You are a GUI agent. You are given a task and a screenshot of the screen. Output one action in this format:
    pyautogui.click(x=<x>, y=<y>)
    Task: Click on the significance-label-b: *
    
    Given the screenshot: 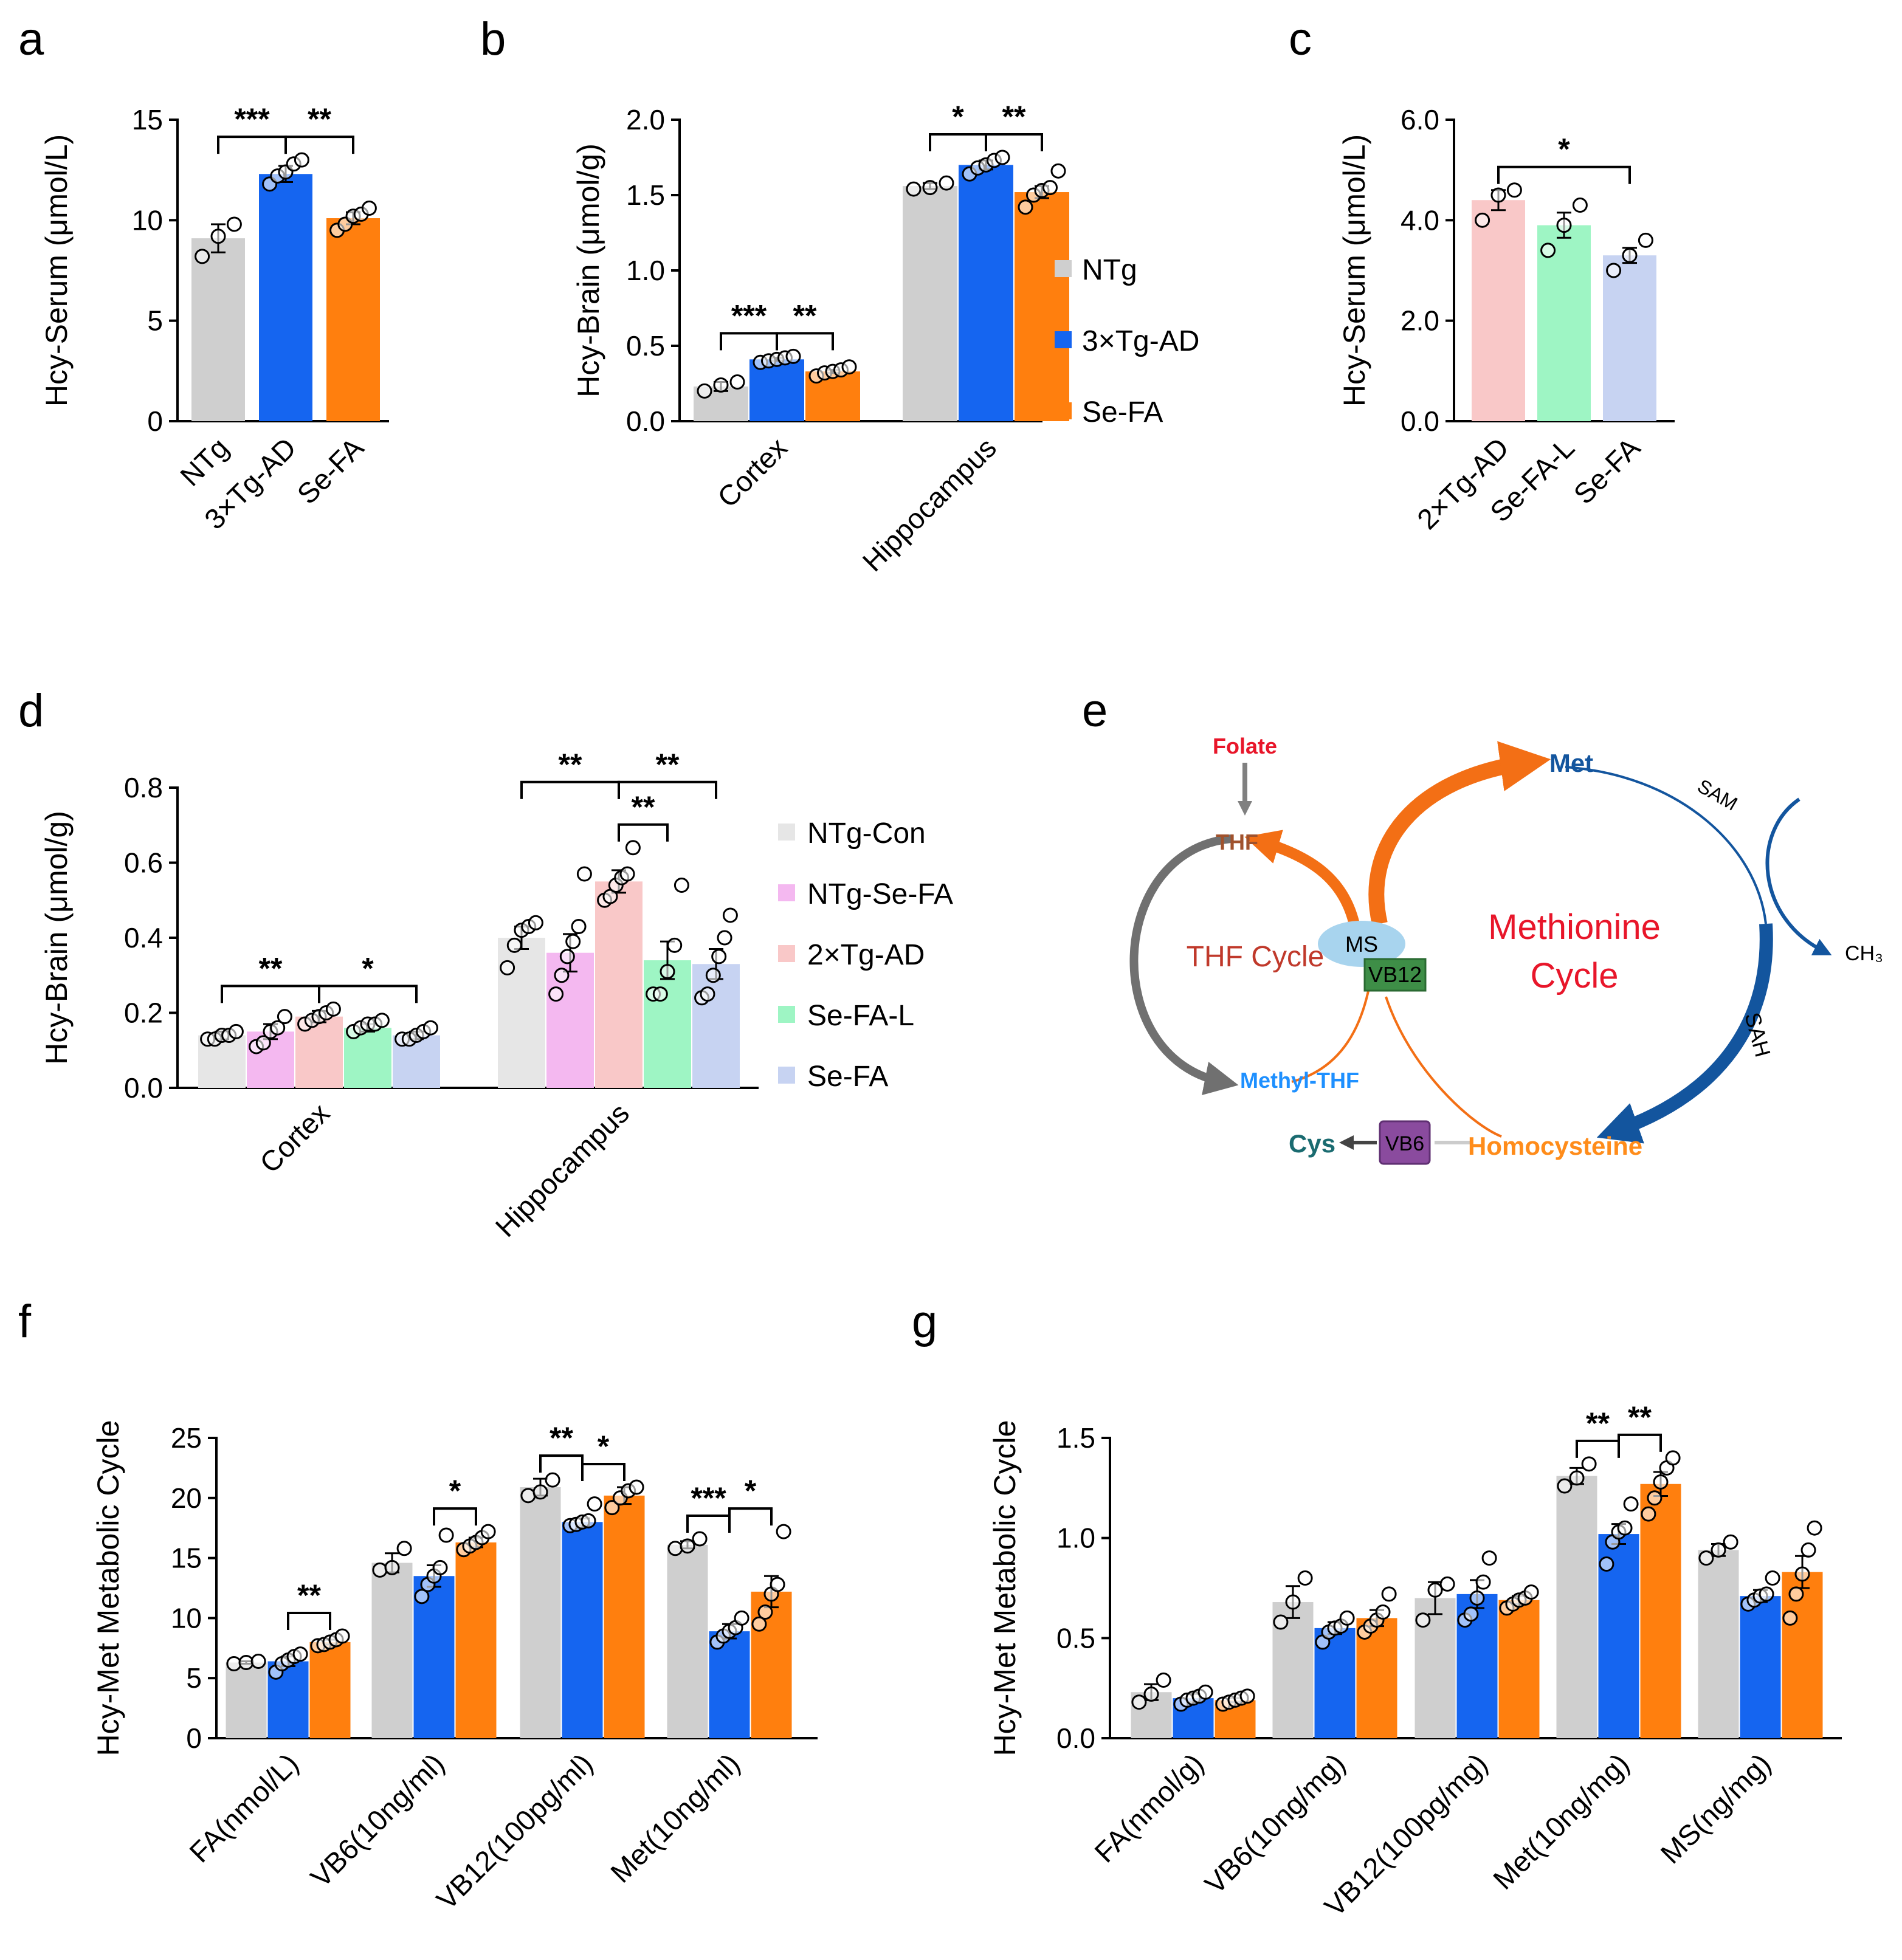 What is the action you would take?
    pyautogui.click(x=958, y=117)
    